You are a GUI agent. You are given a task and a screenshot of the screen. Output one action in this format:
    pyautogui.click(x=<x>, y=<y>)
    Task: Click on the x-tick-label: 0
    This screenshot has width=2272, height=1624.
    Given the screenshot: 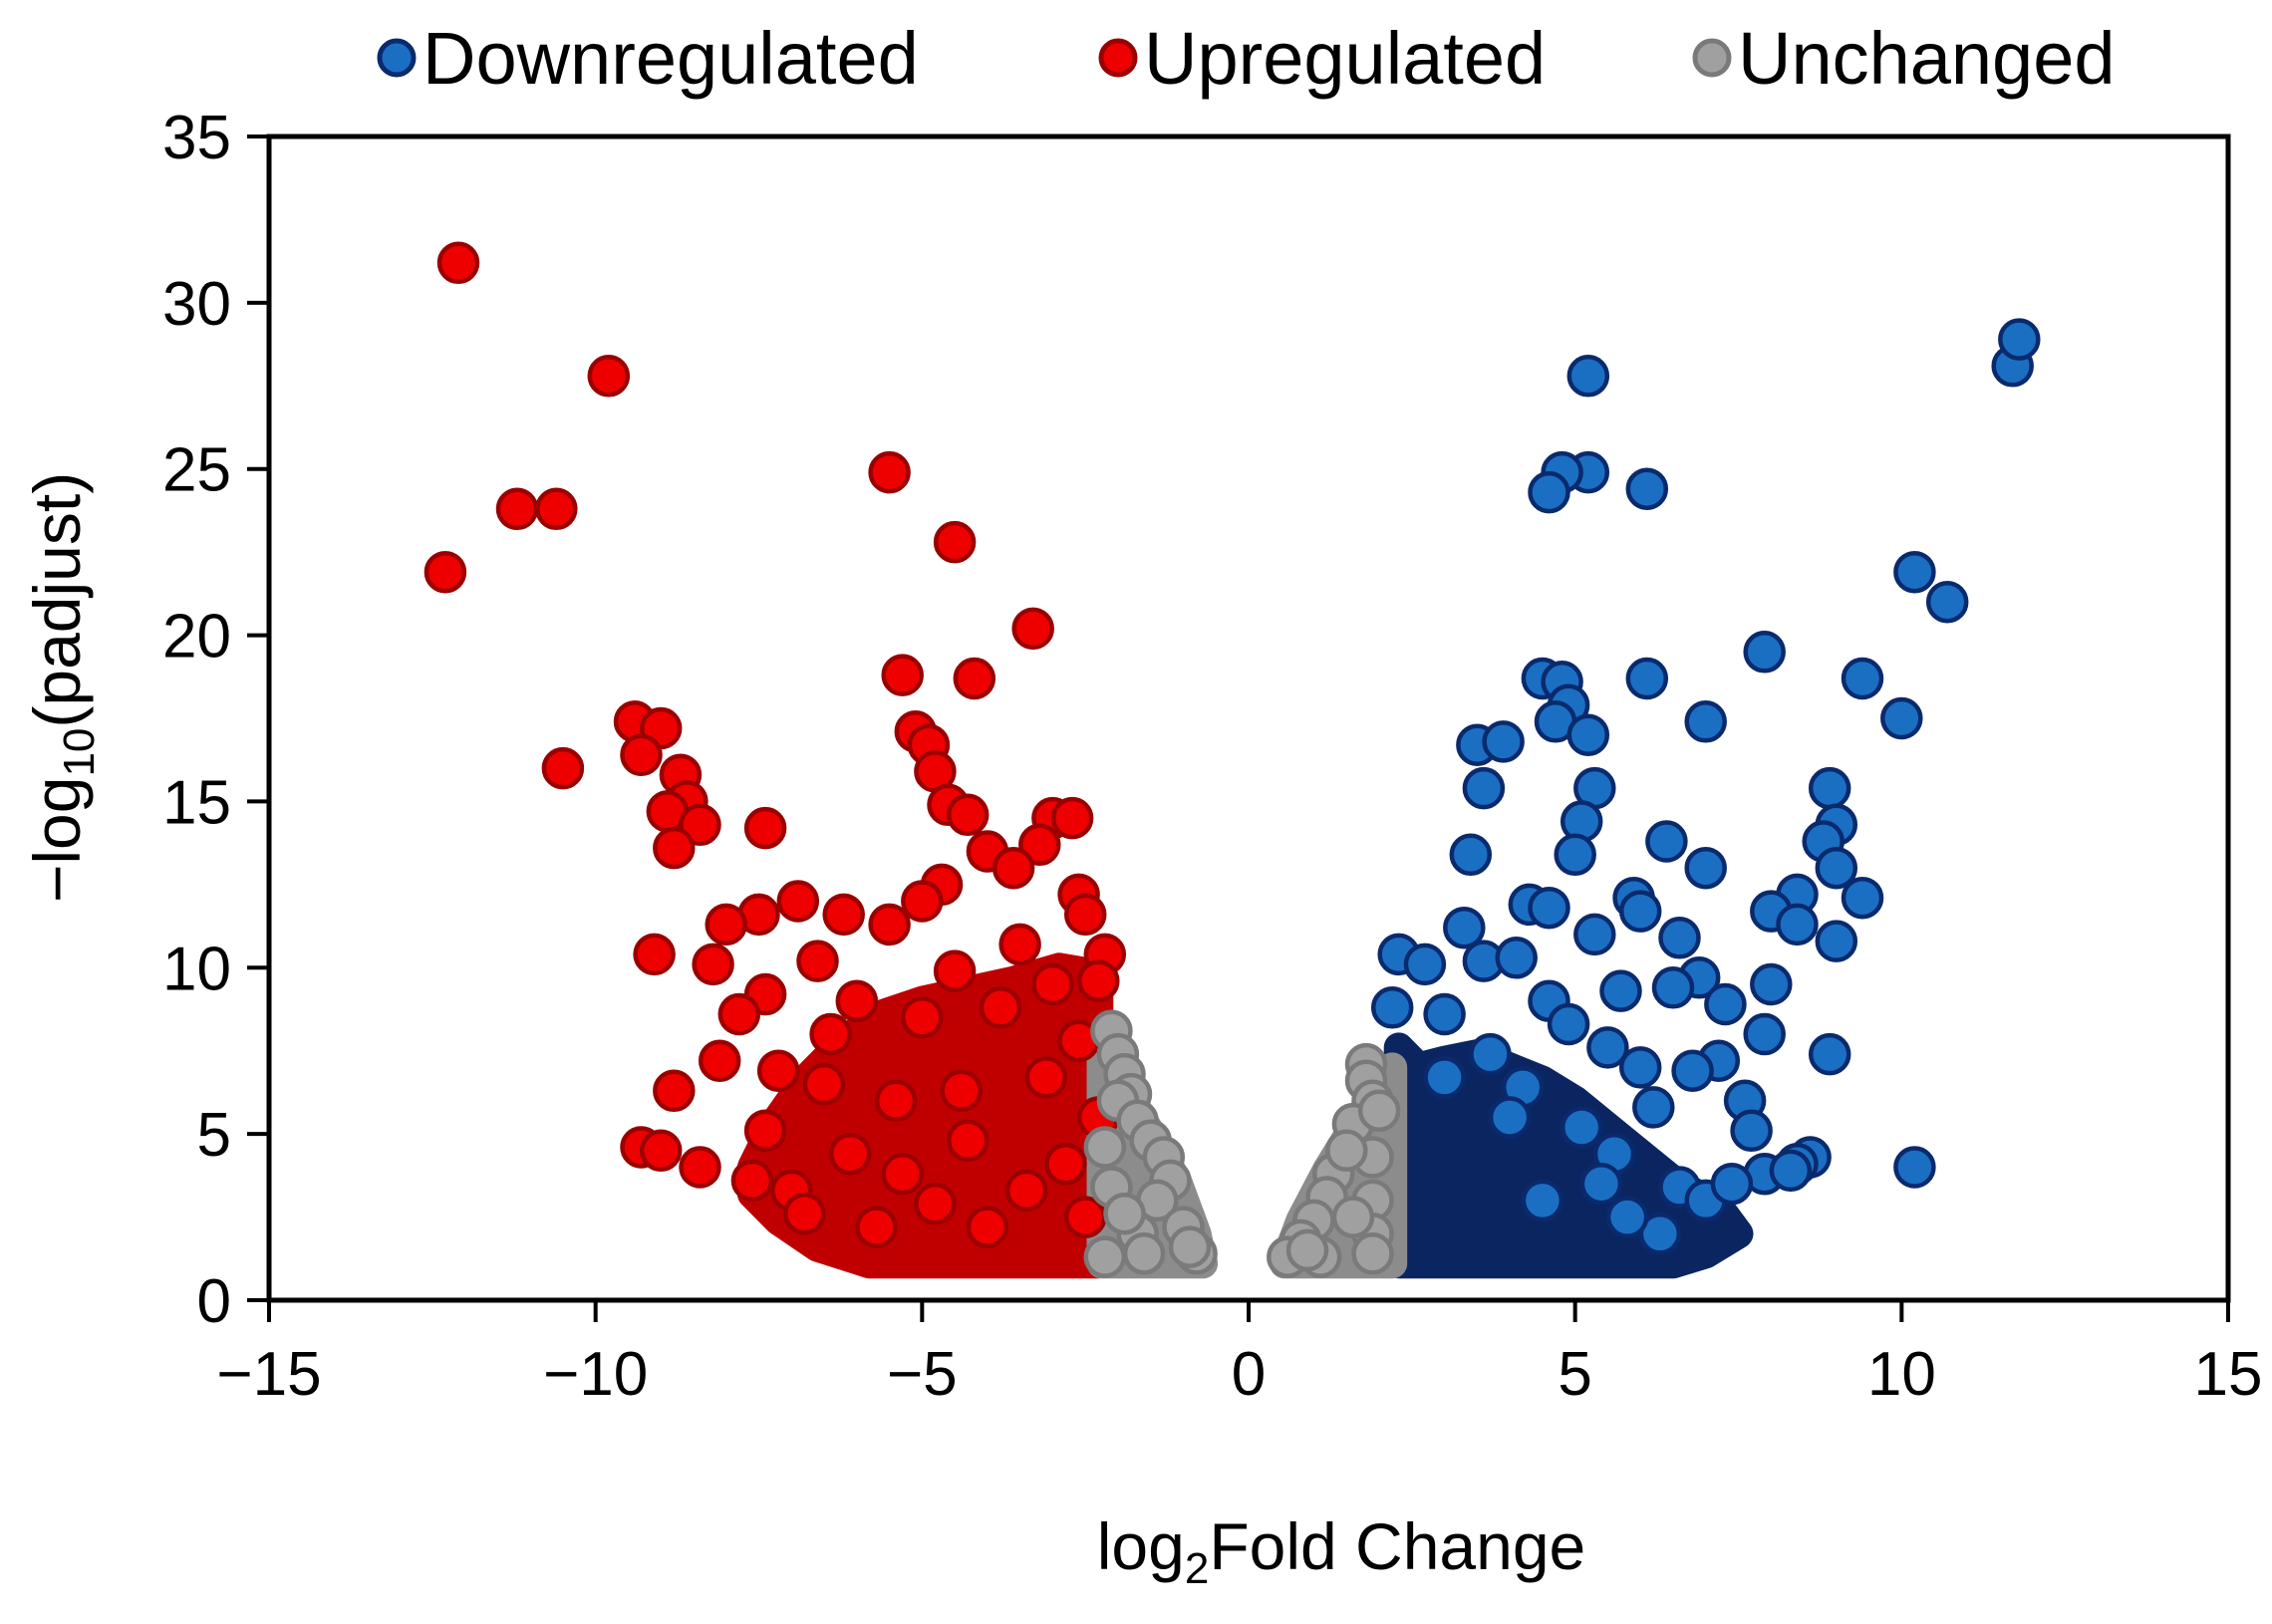 What is the action you would take?
    pyautogui.click(x=1249, y=1374)
    